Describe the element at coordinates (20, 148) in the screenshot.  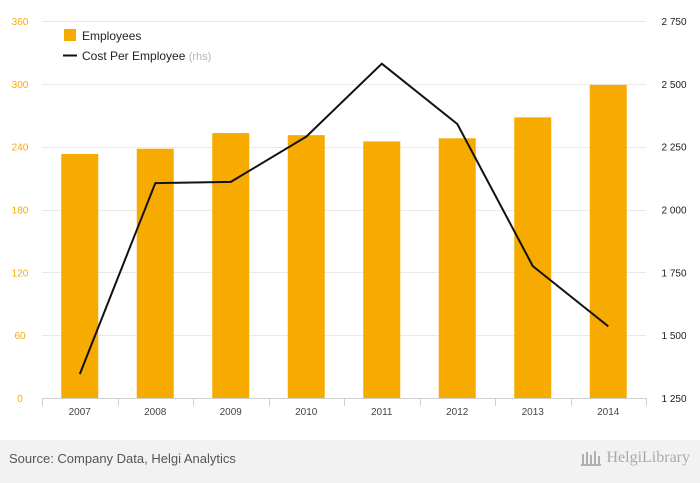
I see `left-tick-label: 240` at that location.